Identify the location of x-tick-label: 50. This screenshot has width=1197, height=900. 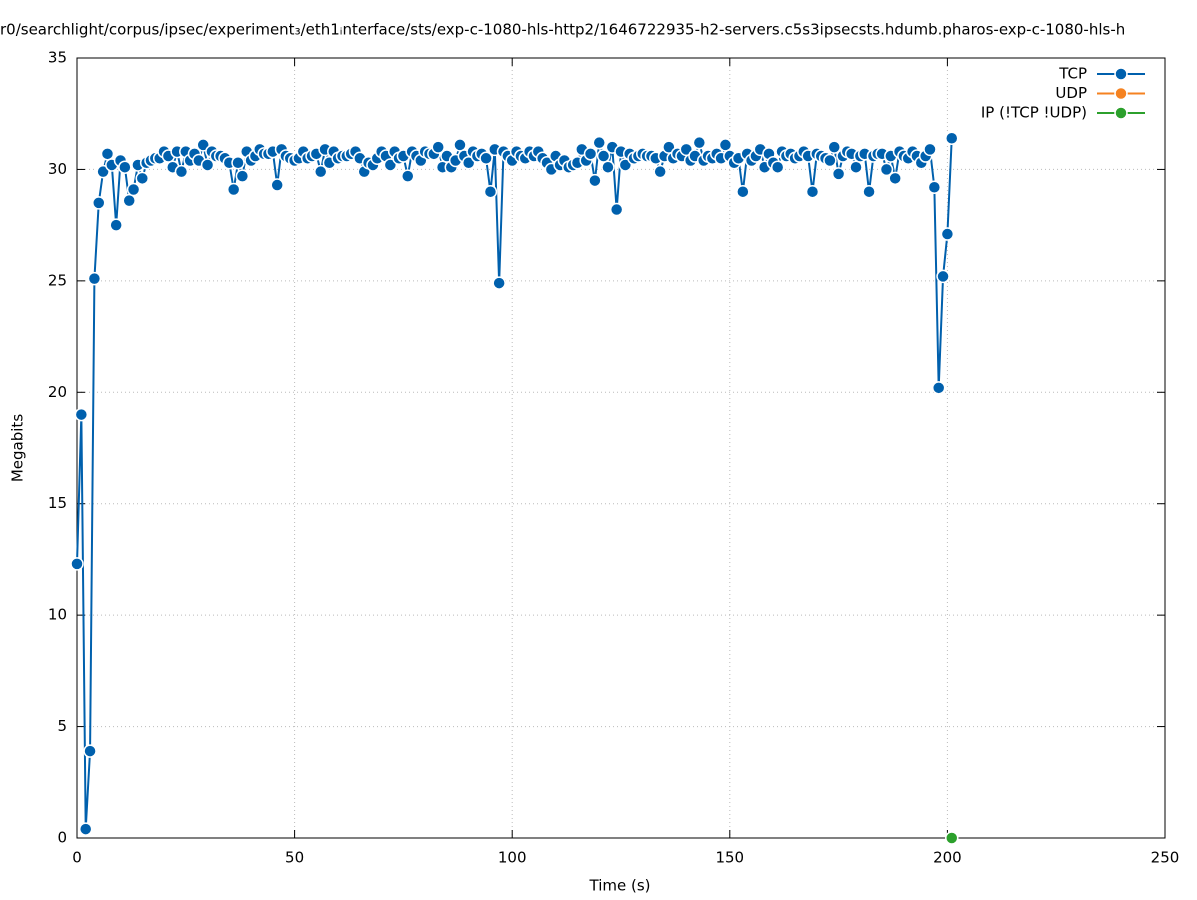
(294, 858).